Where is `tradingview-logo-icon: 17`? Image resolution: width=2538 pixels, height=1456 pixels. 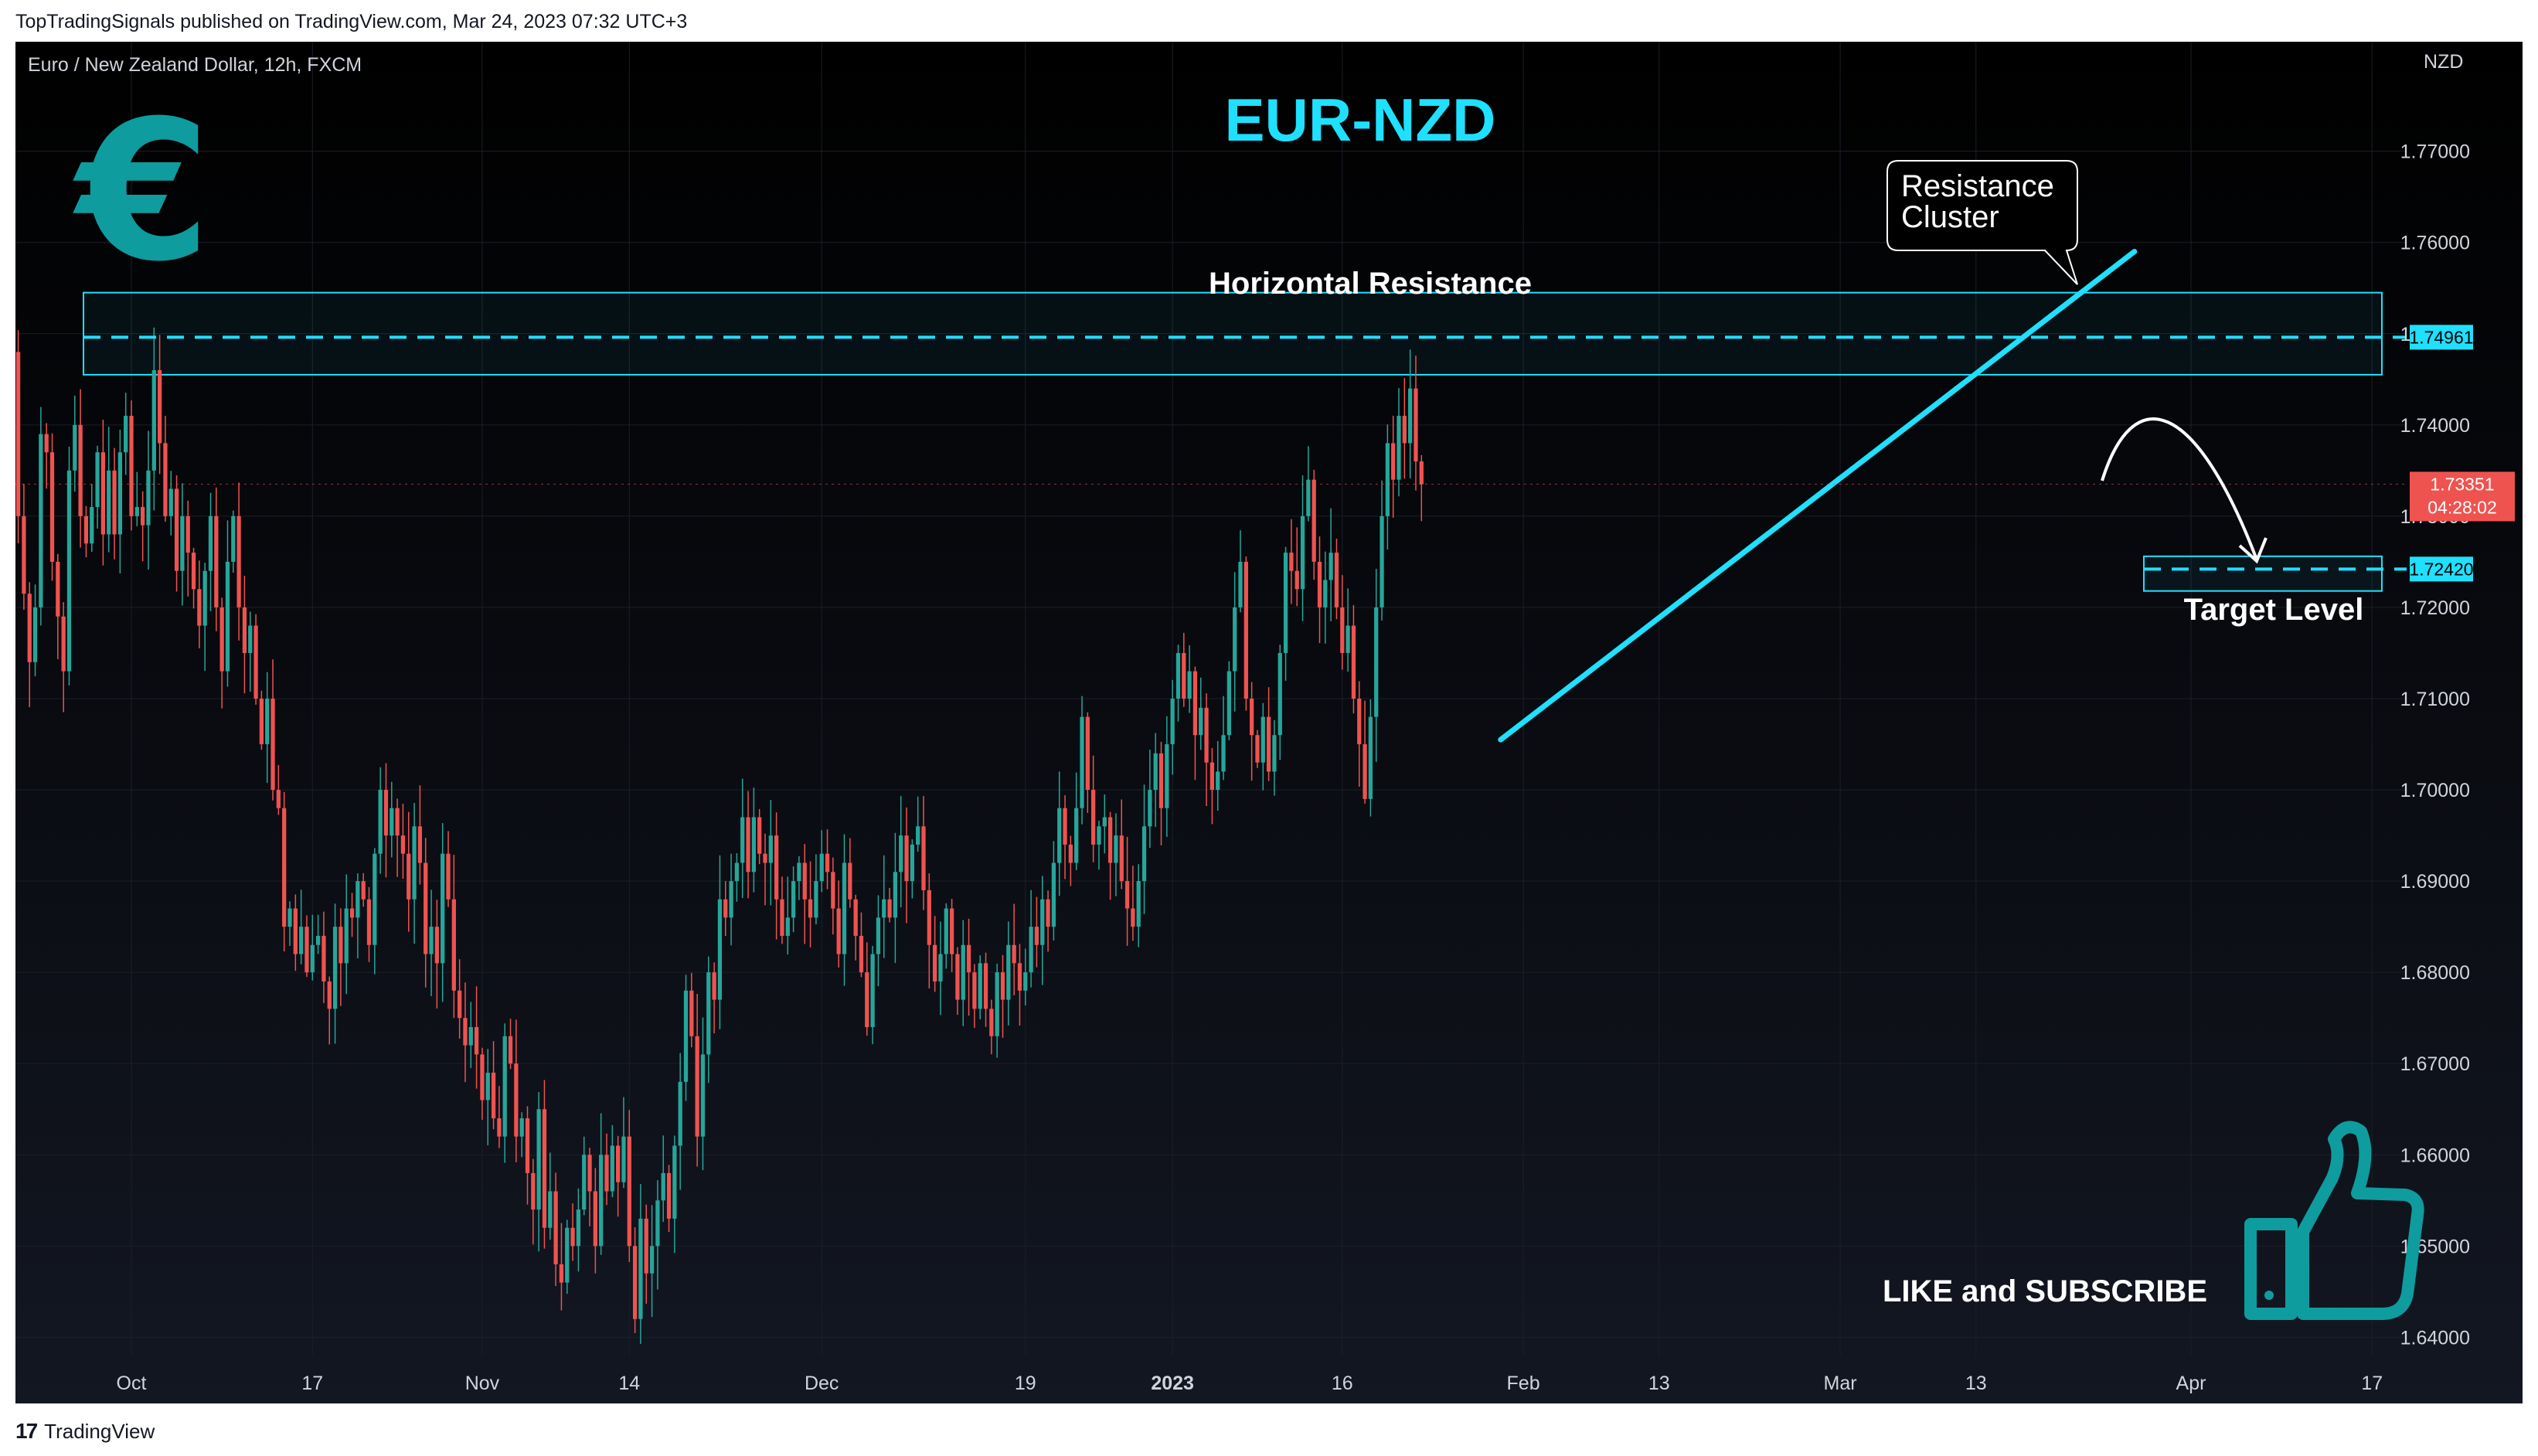
tradingview-logo-icon: 17 is located at coordinates (26, 1431).